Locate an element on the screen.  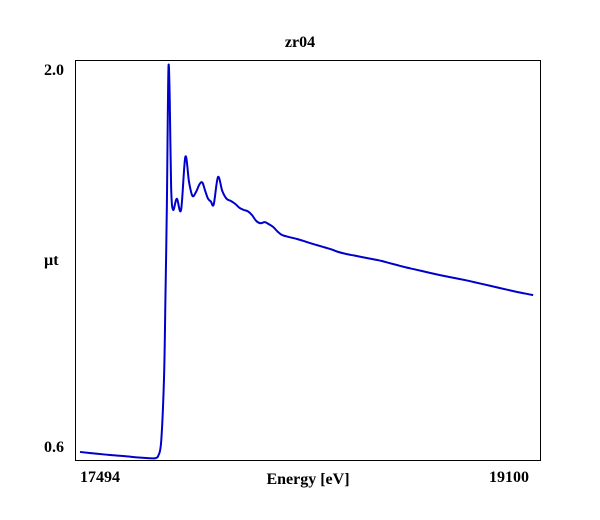
y-tick-label-max: 2.0 is located at coordinates (54, 70).